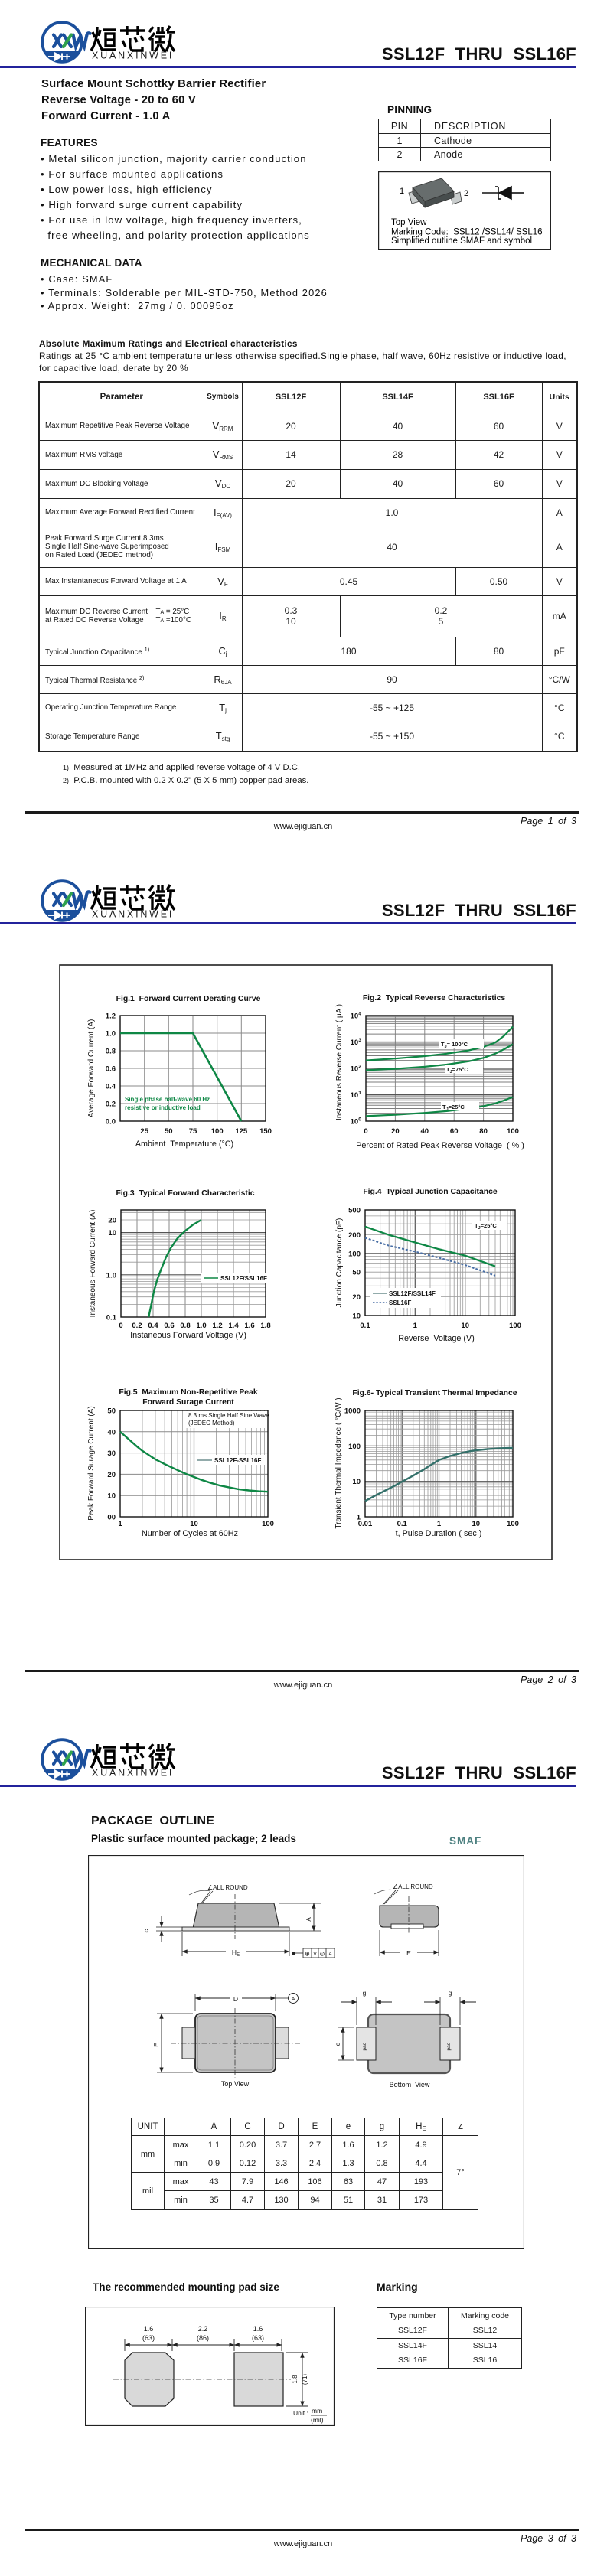  What do you see at coordinates (188, 999) in the screenshot?
I see `svg-text:Fig.1 Forward Current Deratin: Fig.1 Forward Current Derating Curve` at bounding box center [188, 999].